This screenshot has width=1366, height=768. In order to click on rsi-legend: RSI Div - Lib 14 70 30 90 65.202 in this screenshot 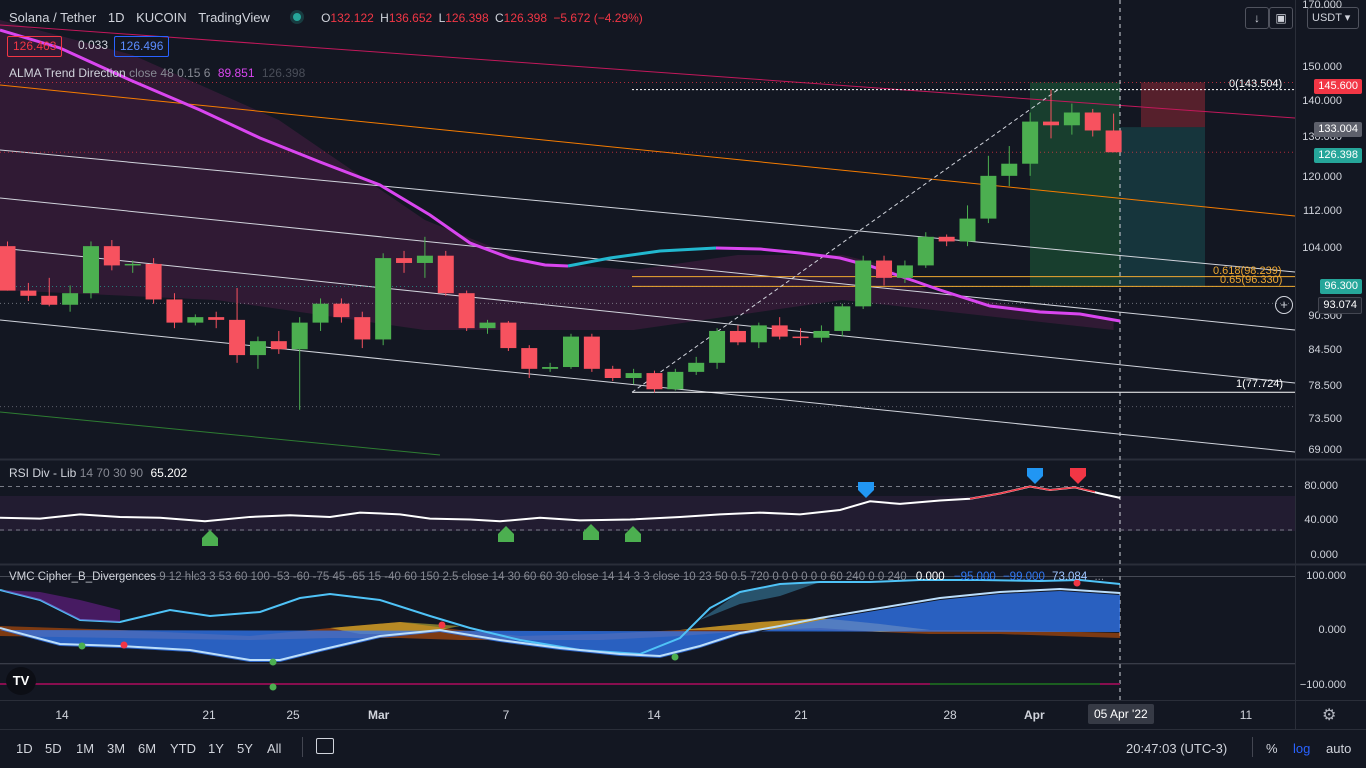, I will do `click(98, 473)`.